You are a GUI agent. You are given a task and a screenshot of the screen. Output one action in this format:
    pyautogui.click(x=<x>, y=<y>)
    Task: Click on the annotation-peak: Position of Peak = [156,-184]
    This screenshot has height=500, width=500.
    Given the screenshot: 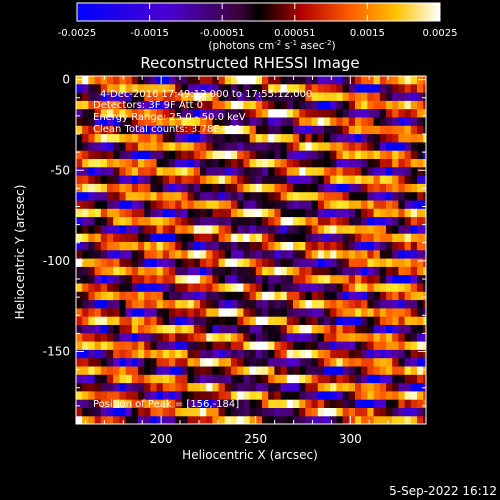 What is the action you would take?
    pyautogui.click(x=166, y=404)
    